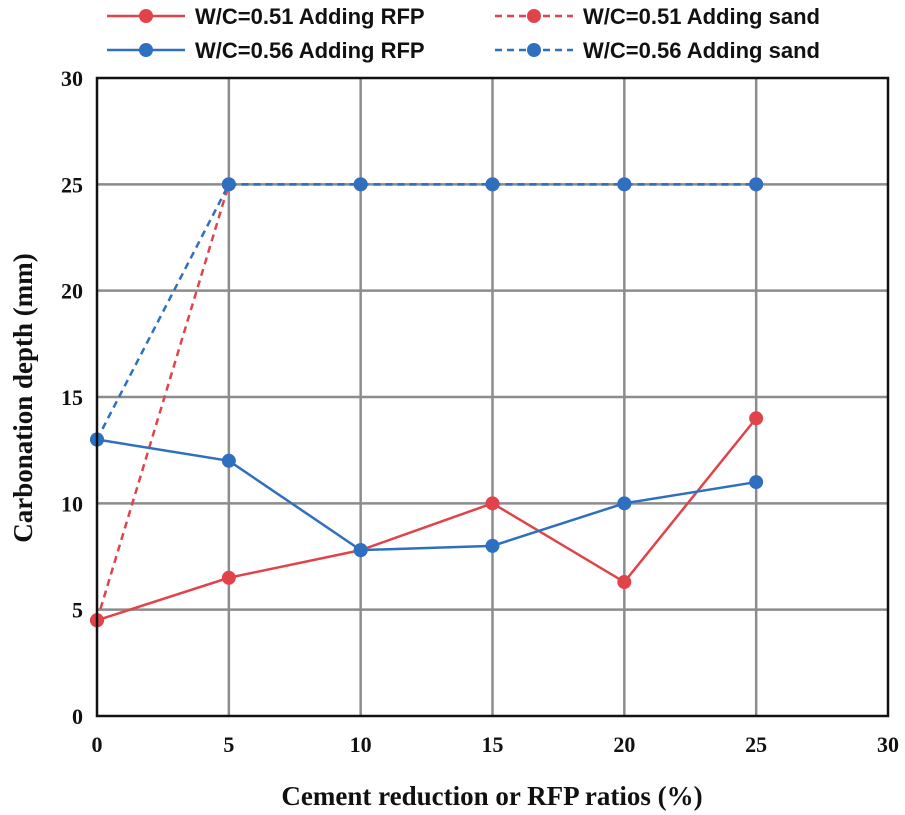 The width and height of the screenshot is (905, 815). Describe the element at coordinates (23, 398) in the screenshot. I see `y-axis-title: Carbonation depth (mm)` at that location.